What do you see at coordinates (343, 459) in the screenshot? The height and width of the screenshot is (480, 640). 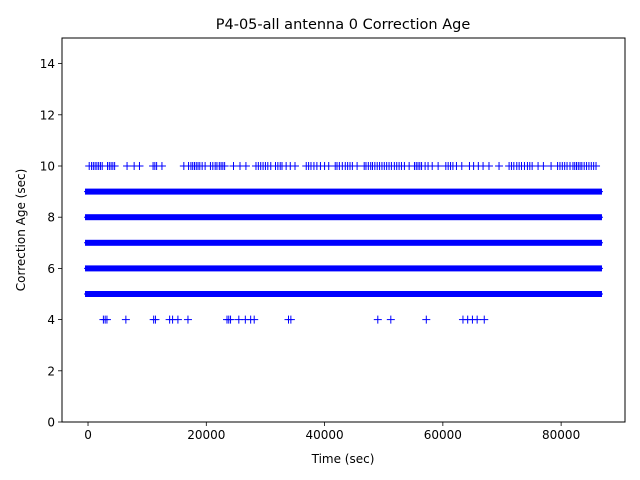 I see `x-axis-label: Time (sec)` at bounding box center [343, 459].